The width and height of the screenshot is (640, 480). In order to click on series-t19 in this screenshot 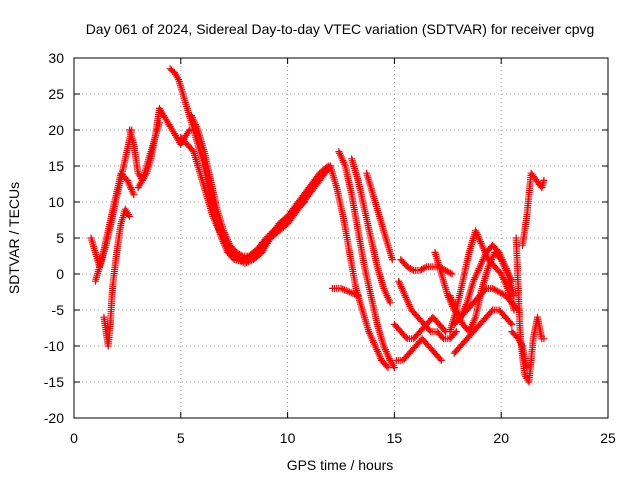, I will do `click(483, 331)`.